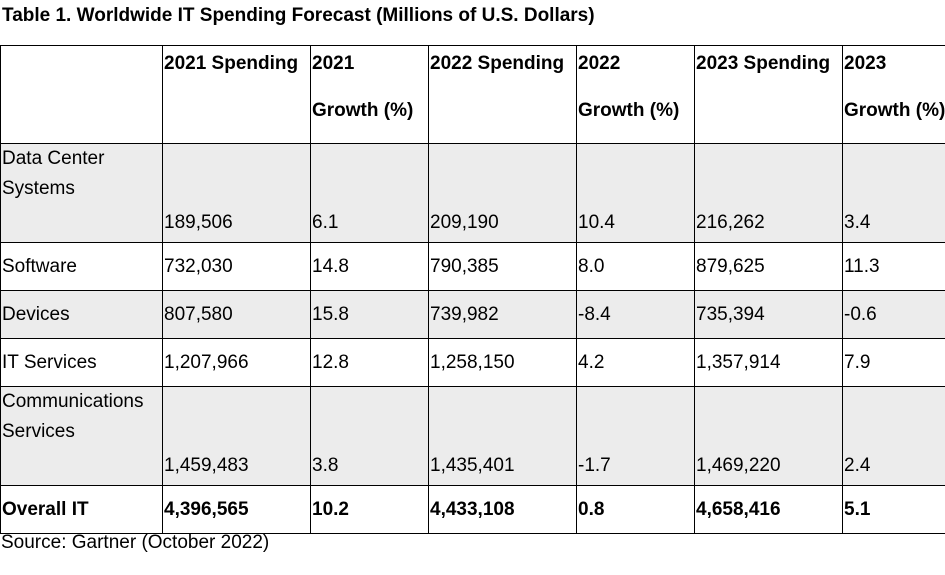 This screenshot has height=575, width=945. What do you see at coordinates (893, 94) in the screenshot?
I see `header-2023-growth: 2023 Growth (%)` at bounding box center [893, 94].